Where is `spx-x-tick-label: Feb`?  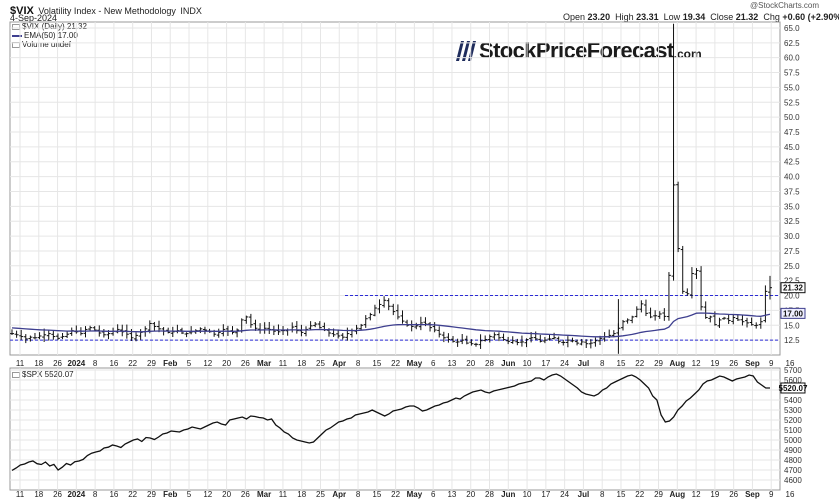 spx-x-tick-label: Feb is located at coordinates (170, 494).